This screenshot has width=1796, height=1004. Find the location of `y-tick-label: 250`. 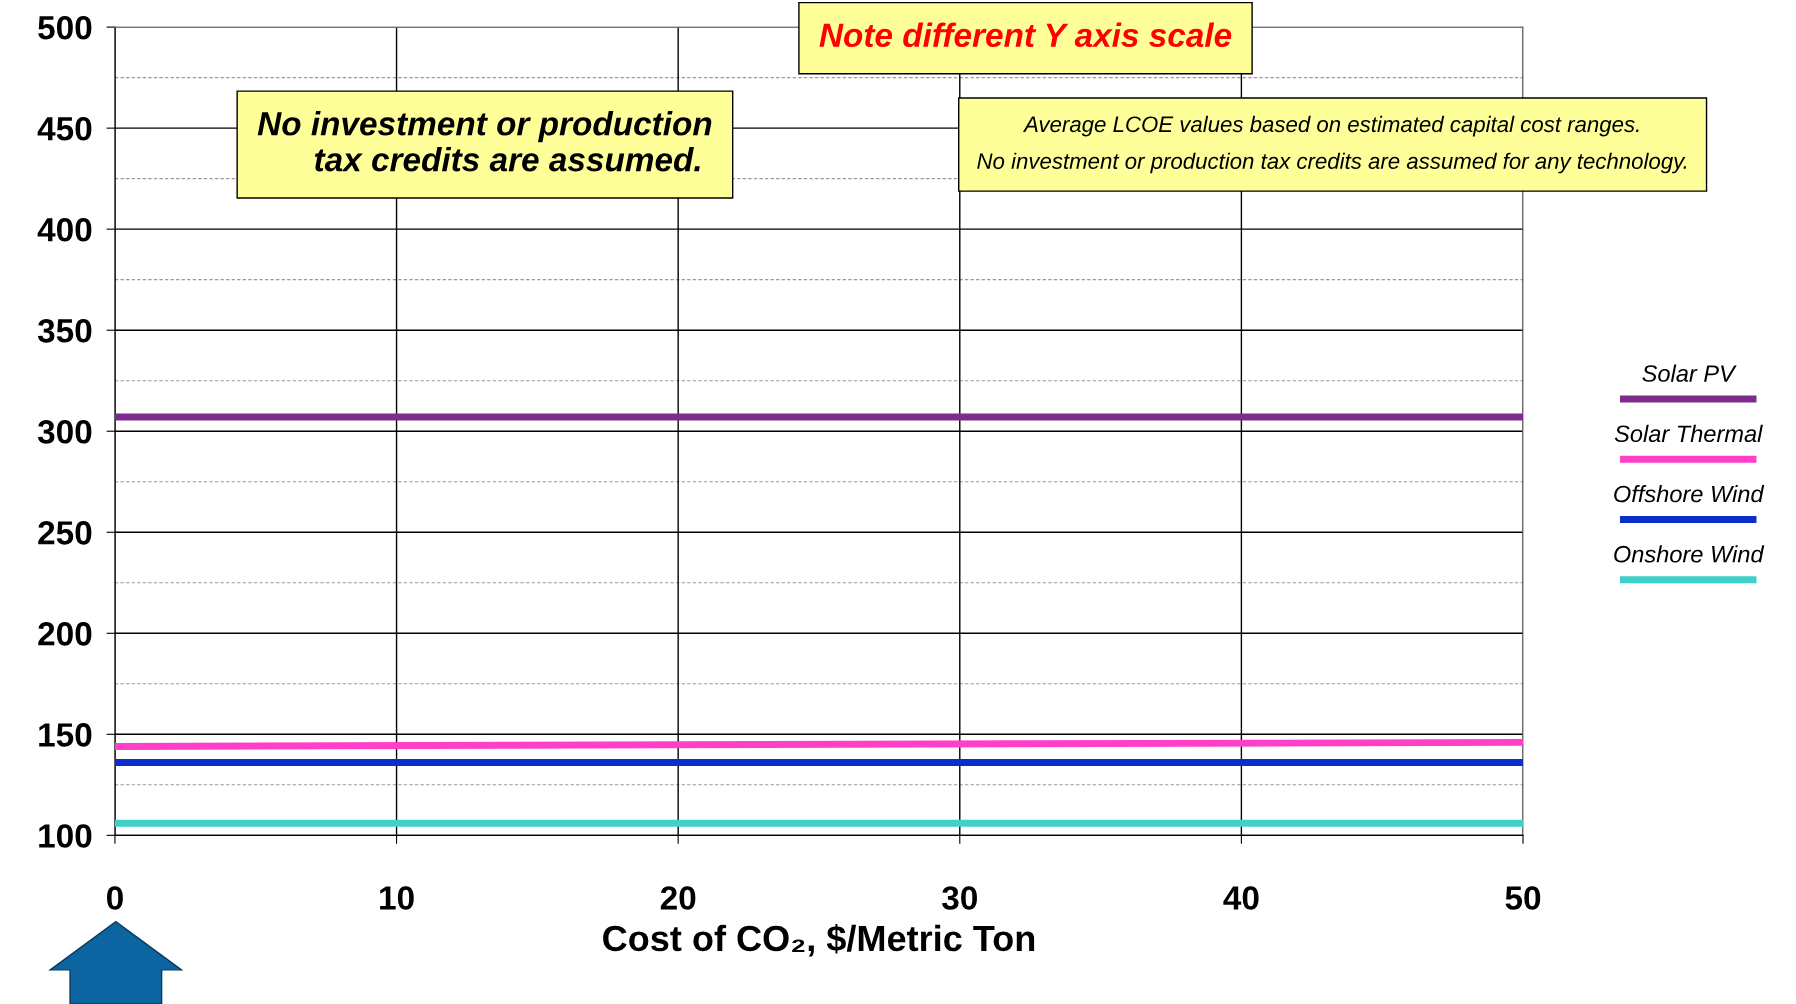

y-tick-label: 250 is located at coordinates (65, 533).